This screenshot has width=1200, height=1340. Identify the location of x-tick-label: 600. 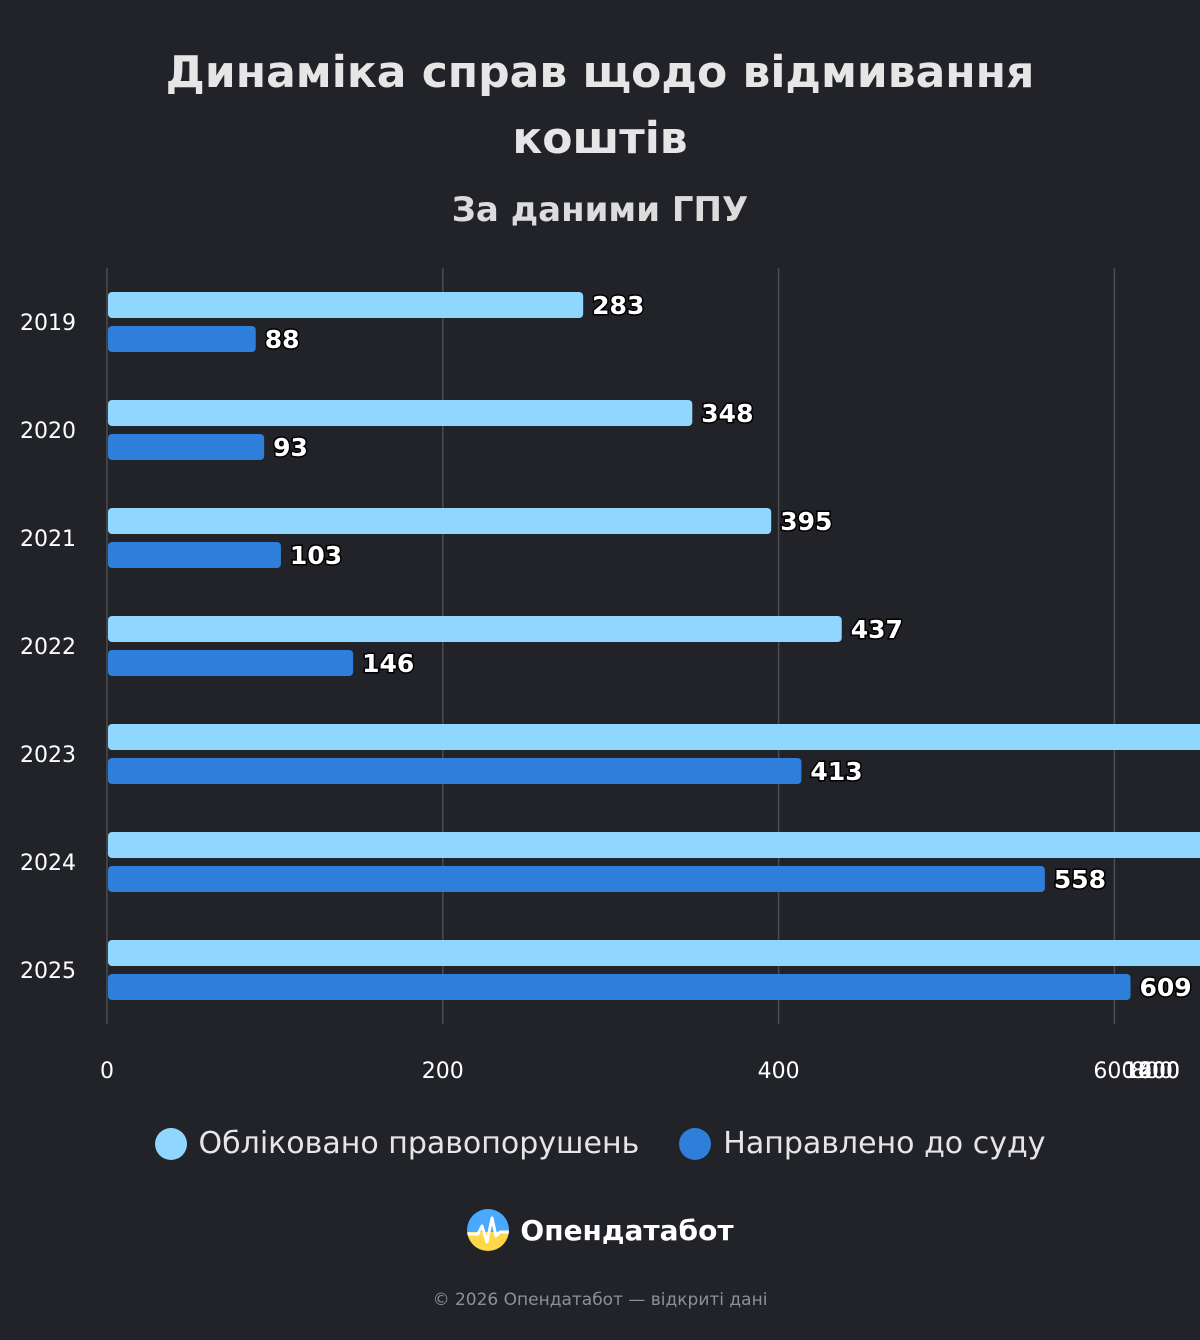
(1114, 1071).